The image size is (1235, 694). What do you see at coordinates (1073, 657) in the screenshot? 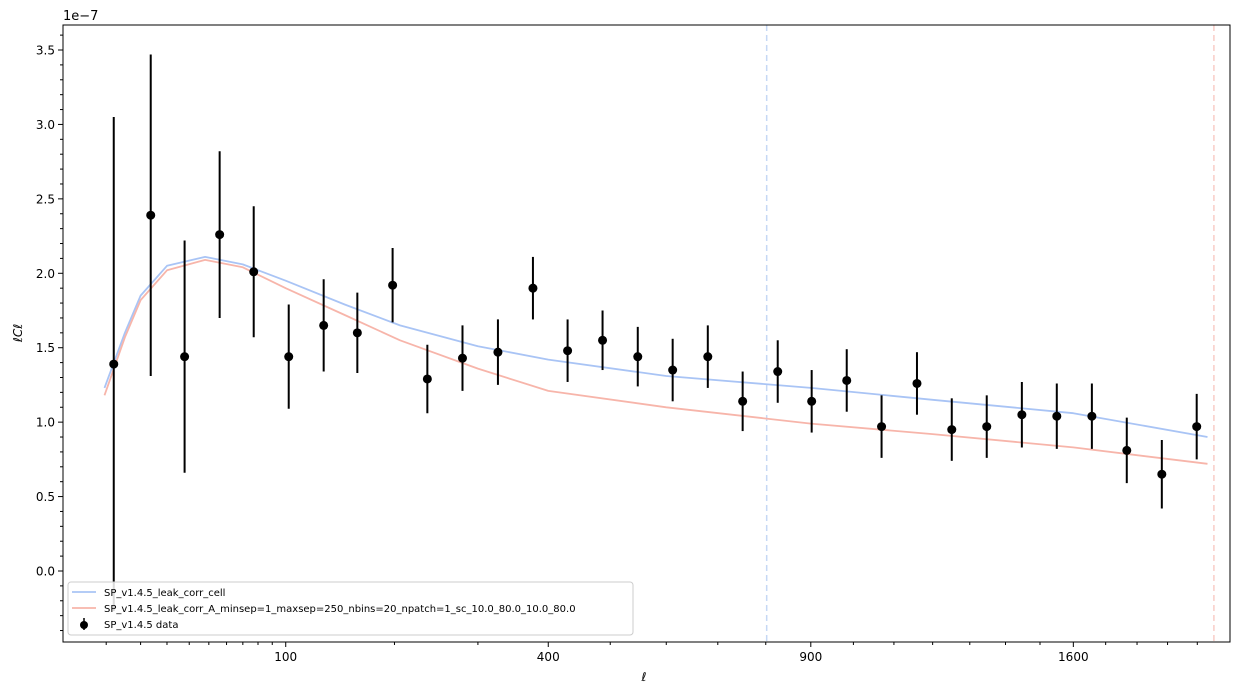
I see `x-tick-label: 1600` at bounding box center [1073, 657].